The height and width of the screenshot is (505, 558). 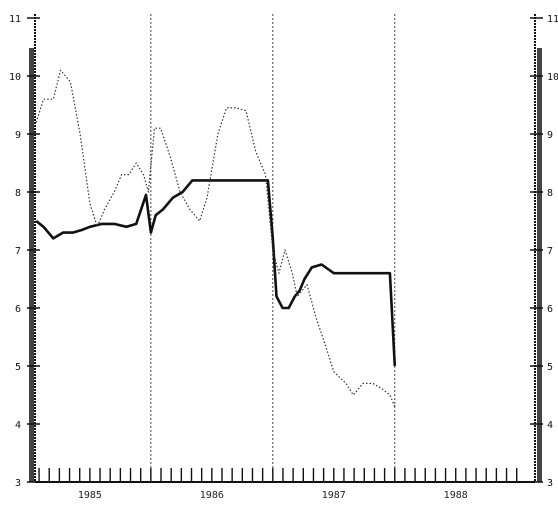 I want to click on y-tick-label-right: 10, so click(x=552, y=77).